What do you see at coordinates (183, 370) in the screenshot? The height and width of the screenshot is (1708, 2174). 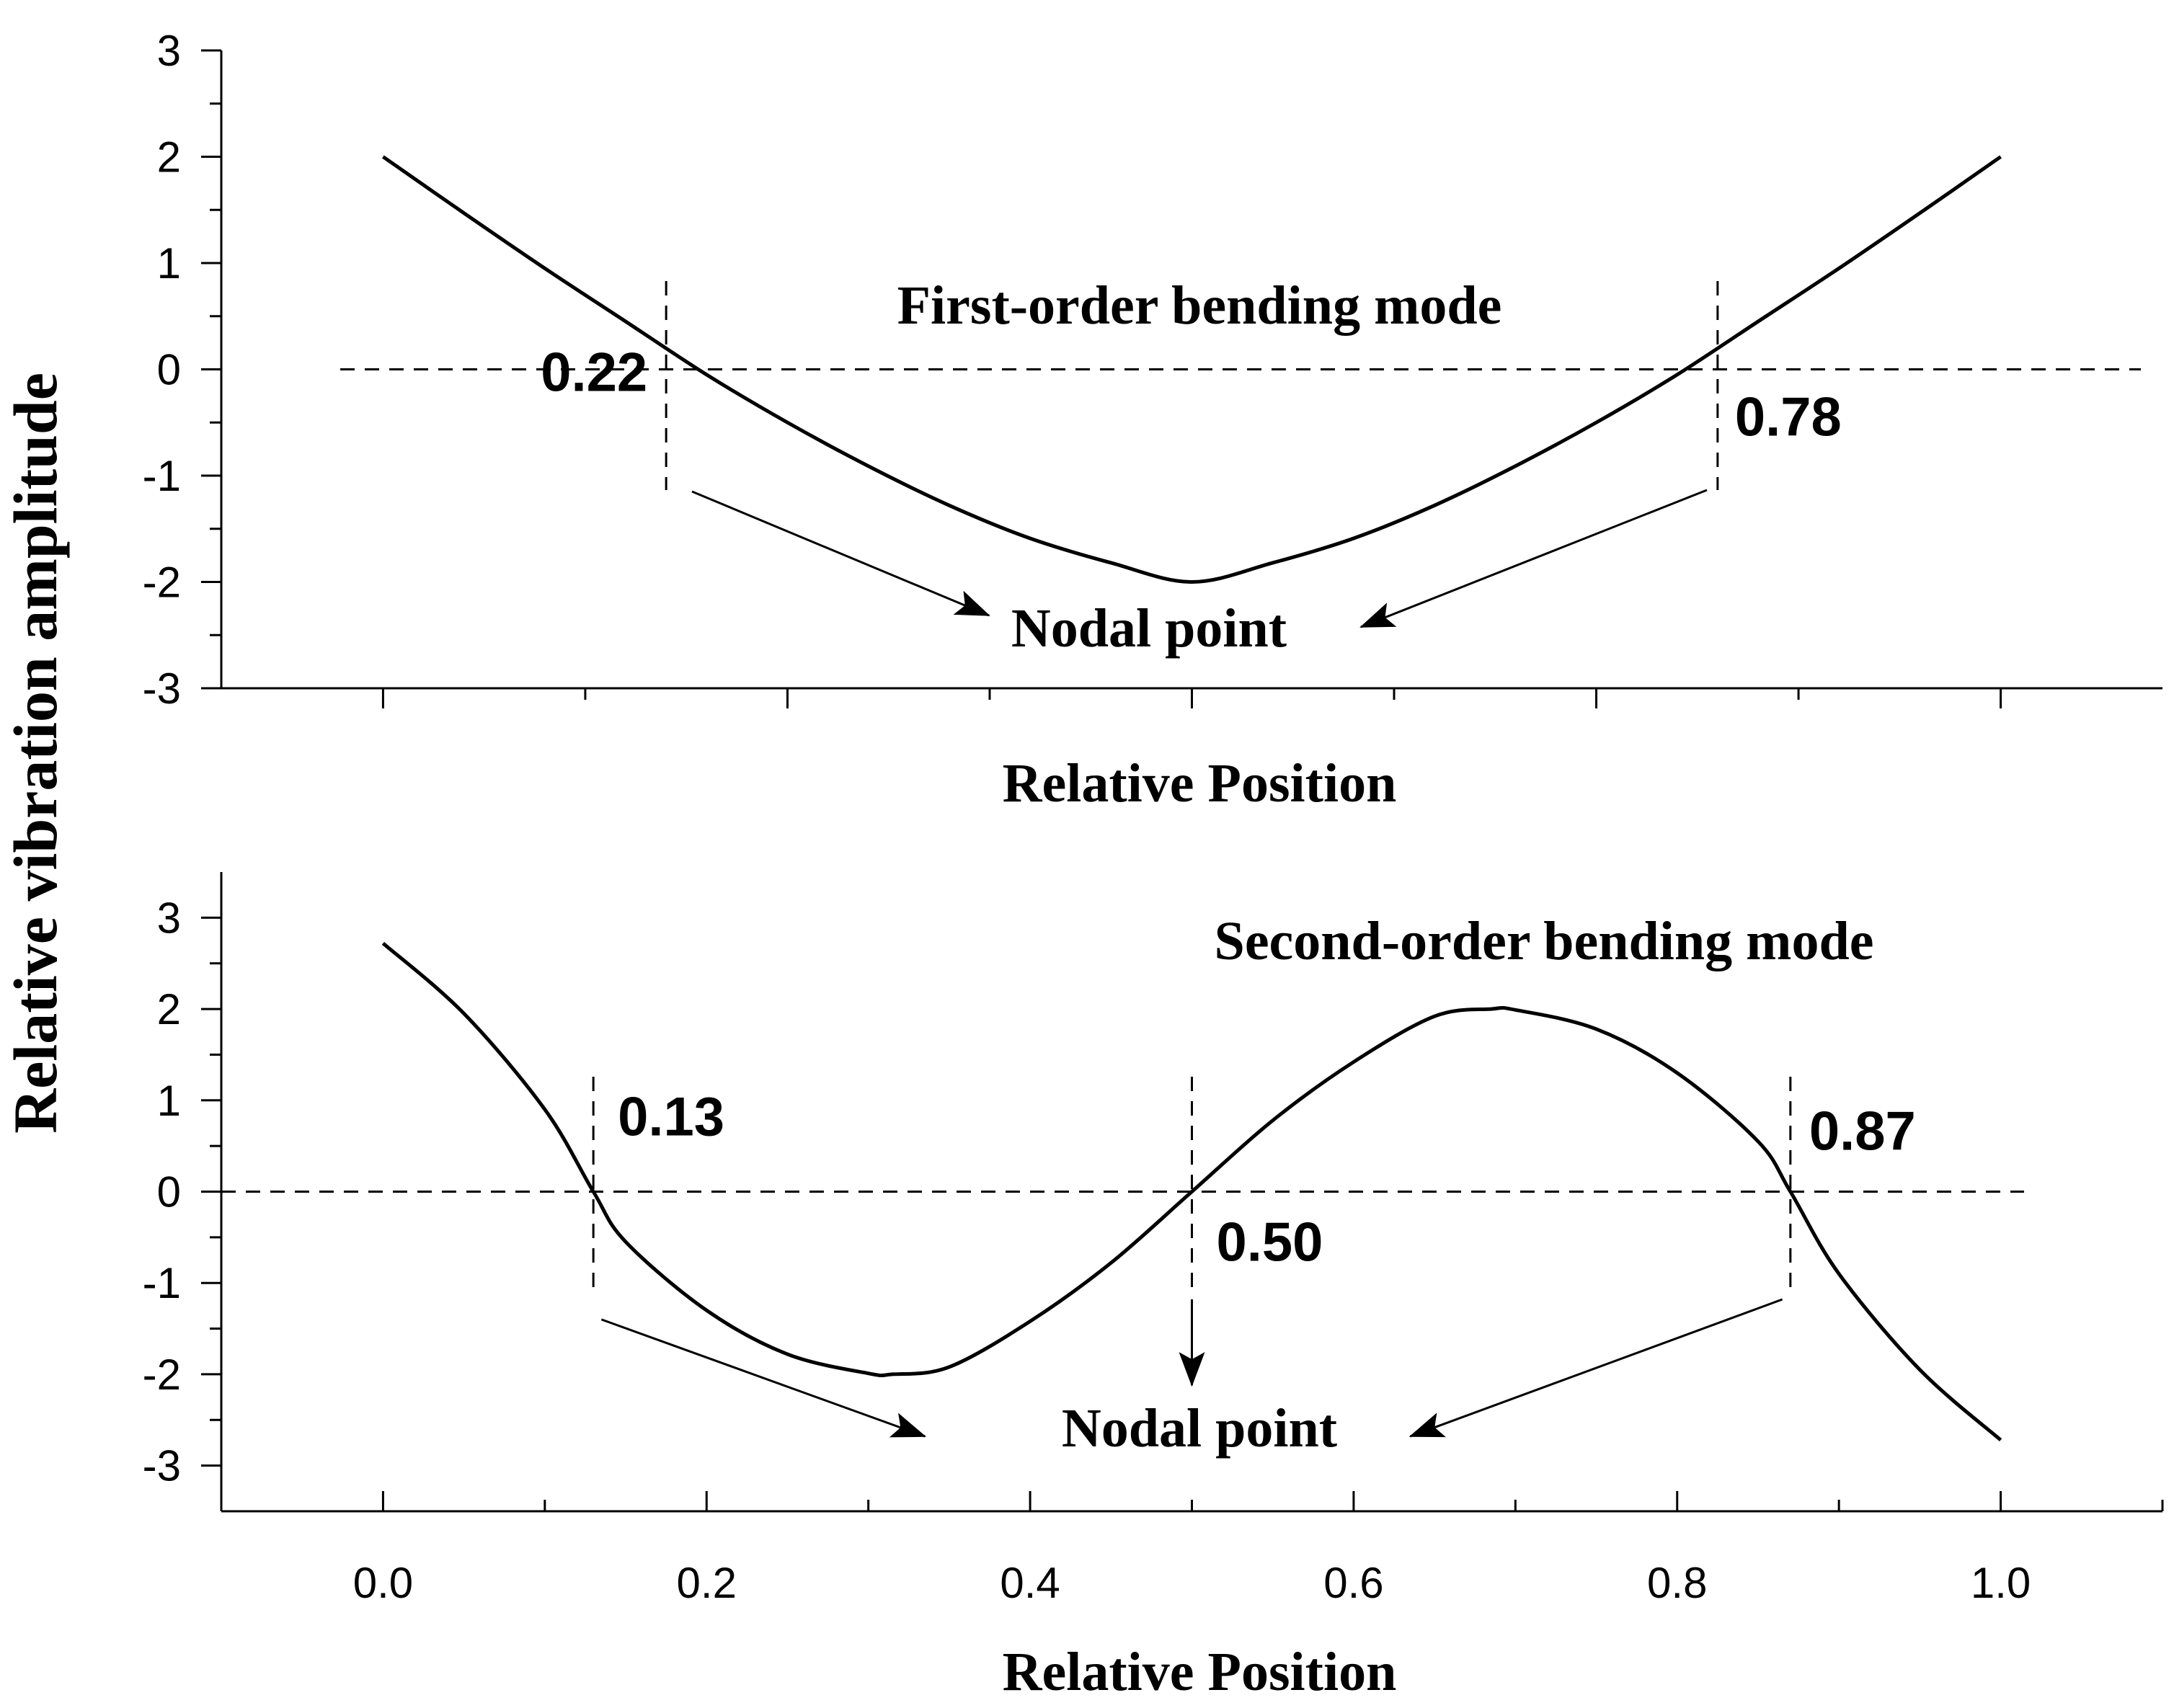 I see `panel-1-y-axis: 3 2 1 0 -1 -2 -3` at bounding box center [183, 370].